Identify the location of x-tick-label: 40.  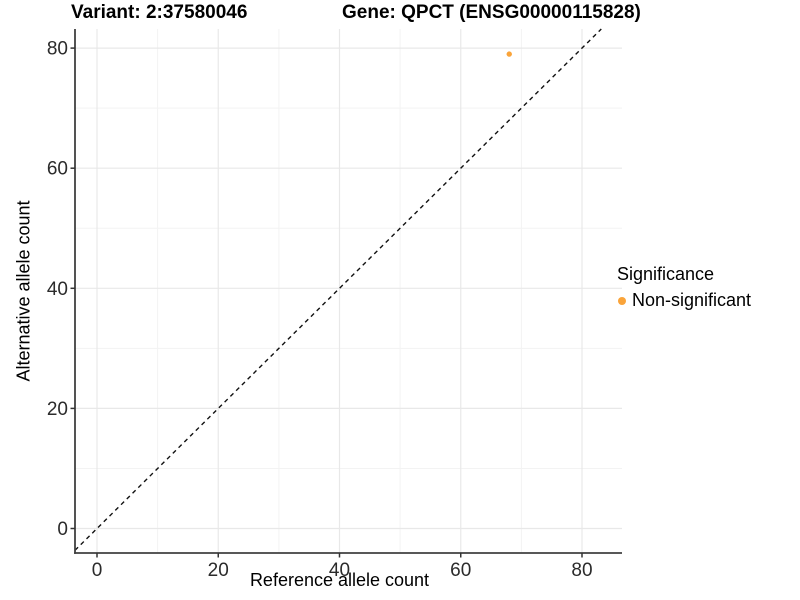
(339, 570).